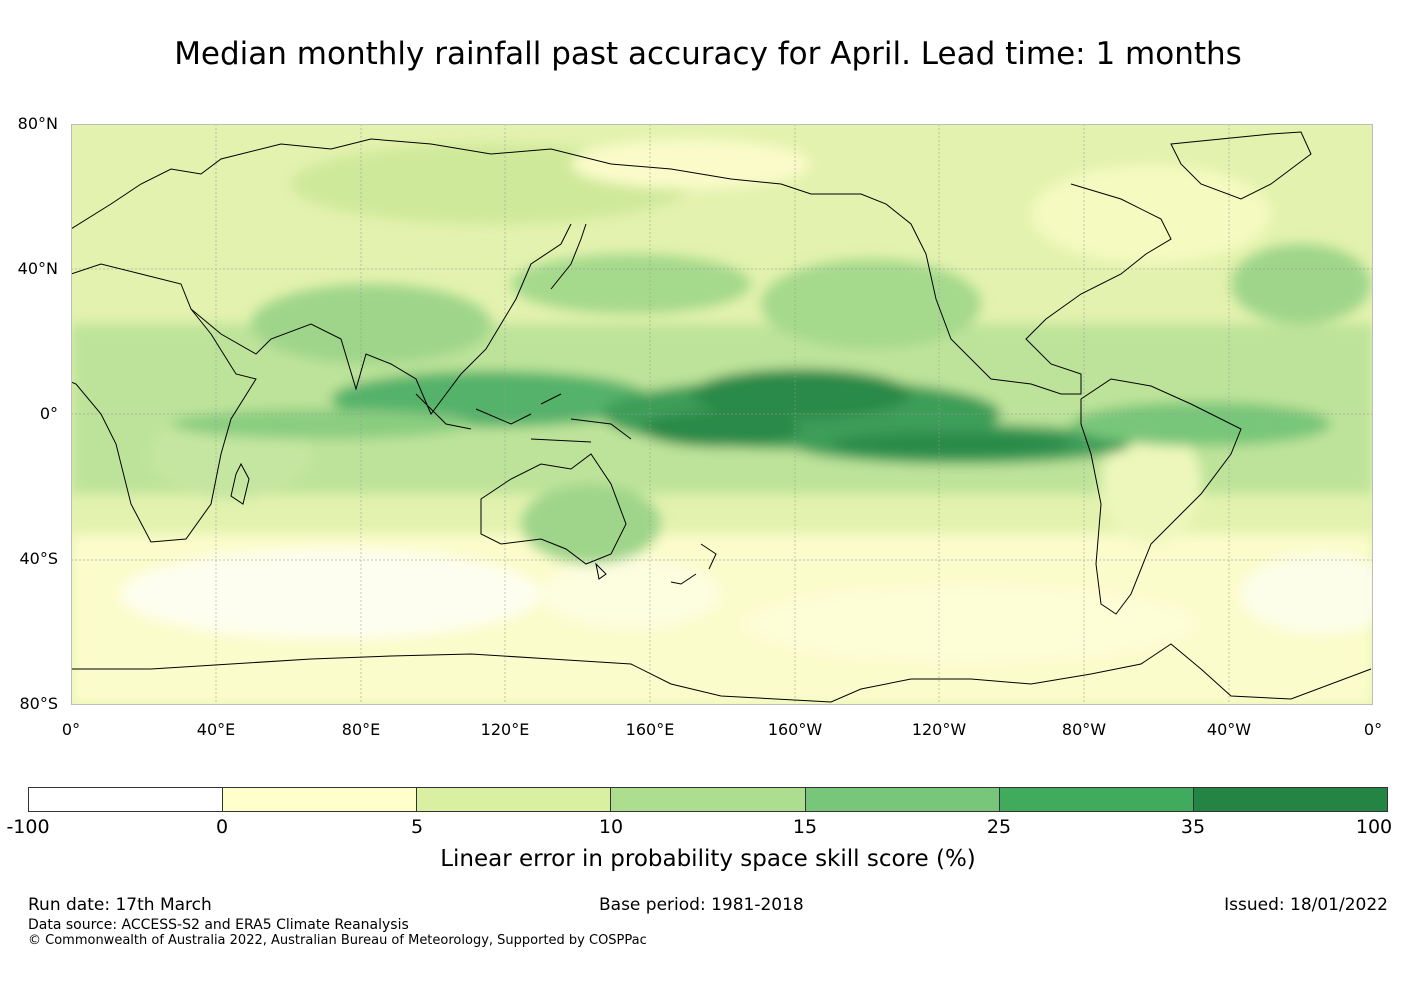 This screenshot has width=1416, height=990. Describe the element at coordinates (38, 703) in the screenshot. I see `lat-label-80s: 80°S` at that location.